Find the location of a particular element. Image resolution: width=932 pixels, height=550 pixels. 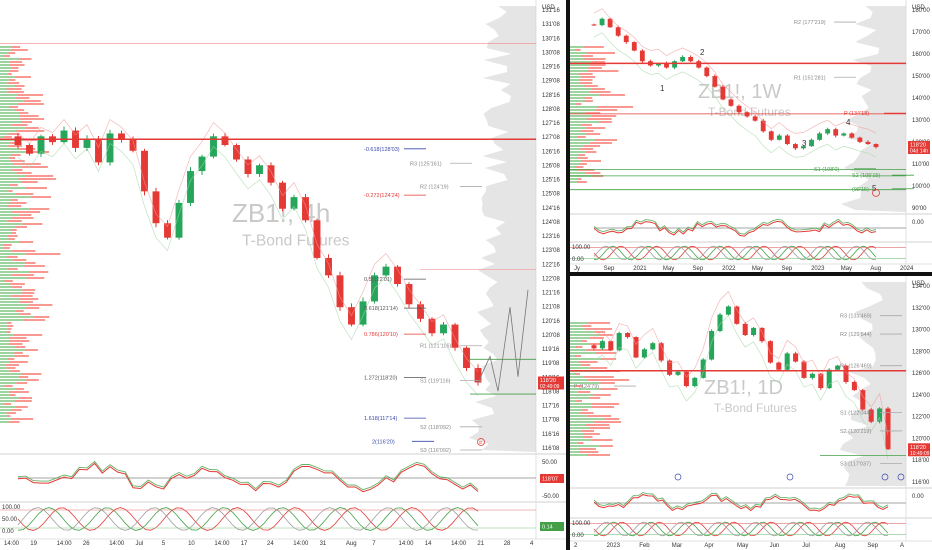

level-label: R1 (121'116) is located at coordinates (435, 347).